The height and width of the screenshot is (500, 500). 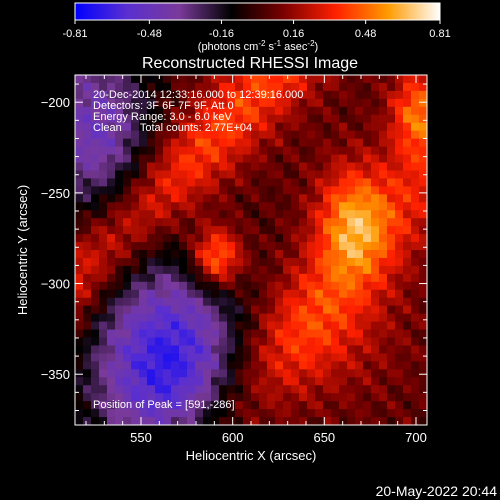 I want to click on y-tick-label: −250, so click(x=55, y=193).